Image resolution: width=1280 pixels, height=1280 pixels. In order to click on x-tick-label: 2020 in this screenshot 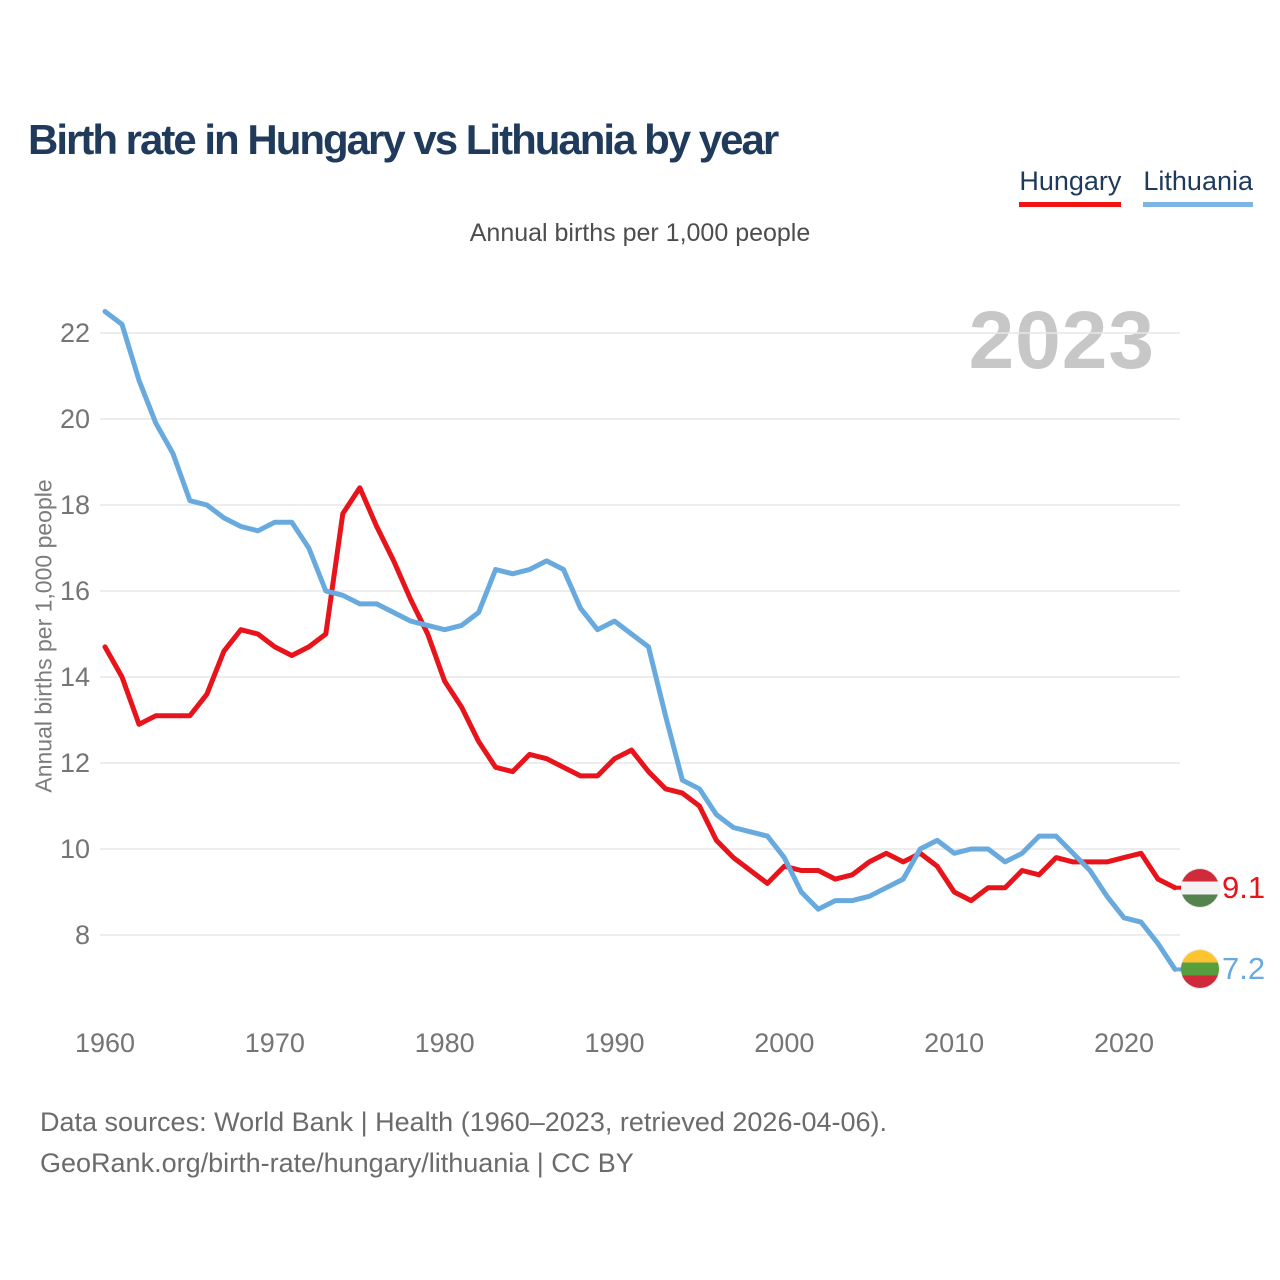, I will do `click(1124, 1043)`.